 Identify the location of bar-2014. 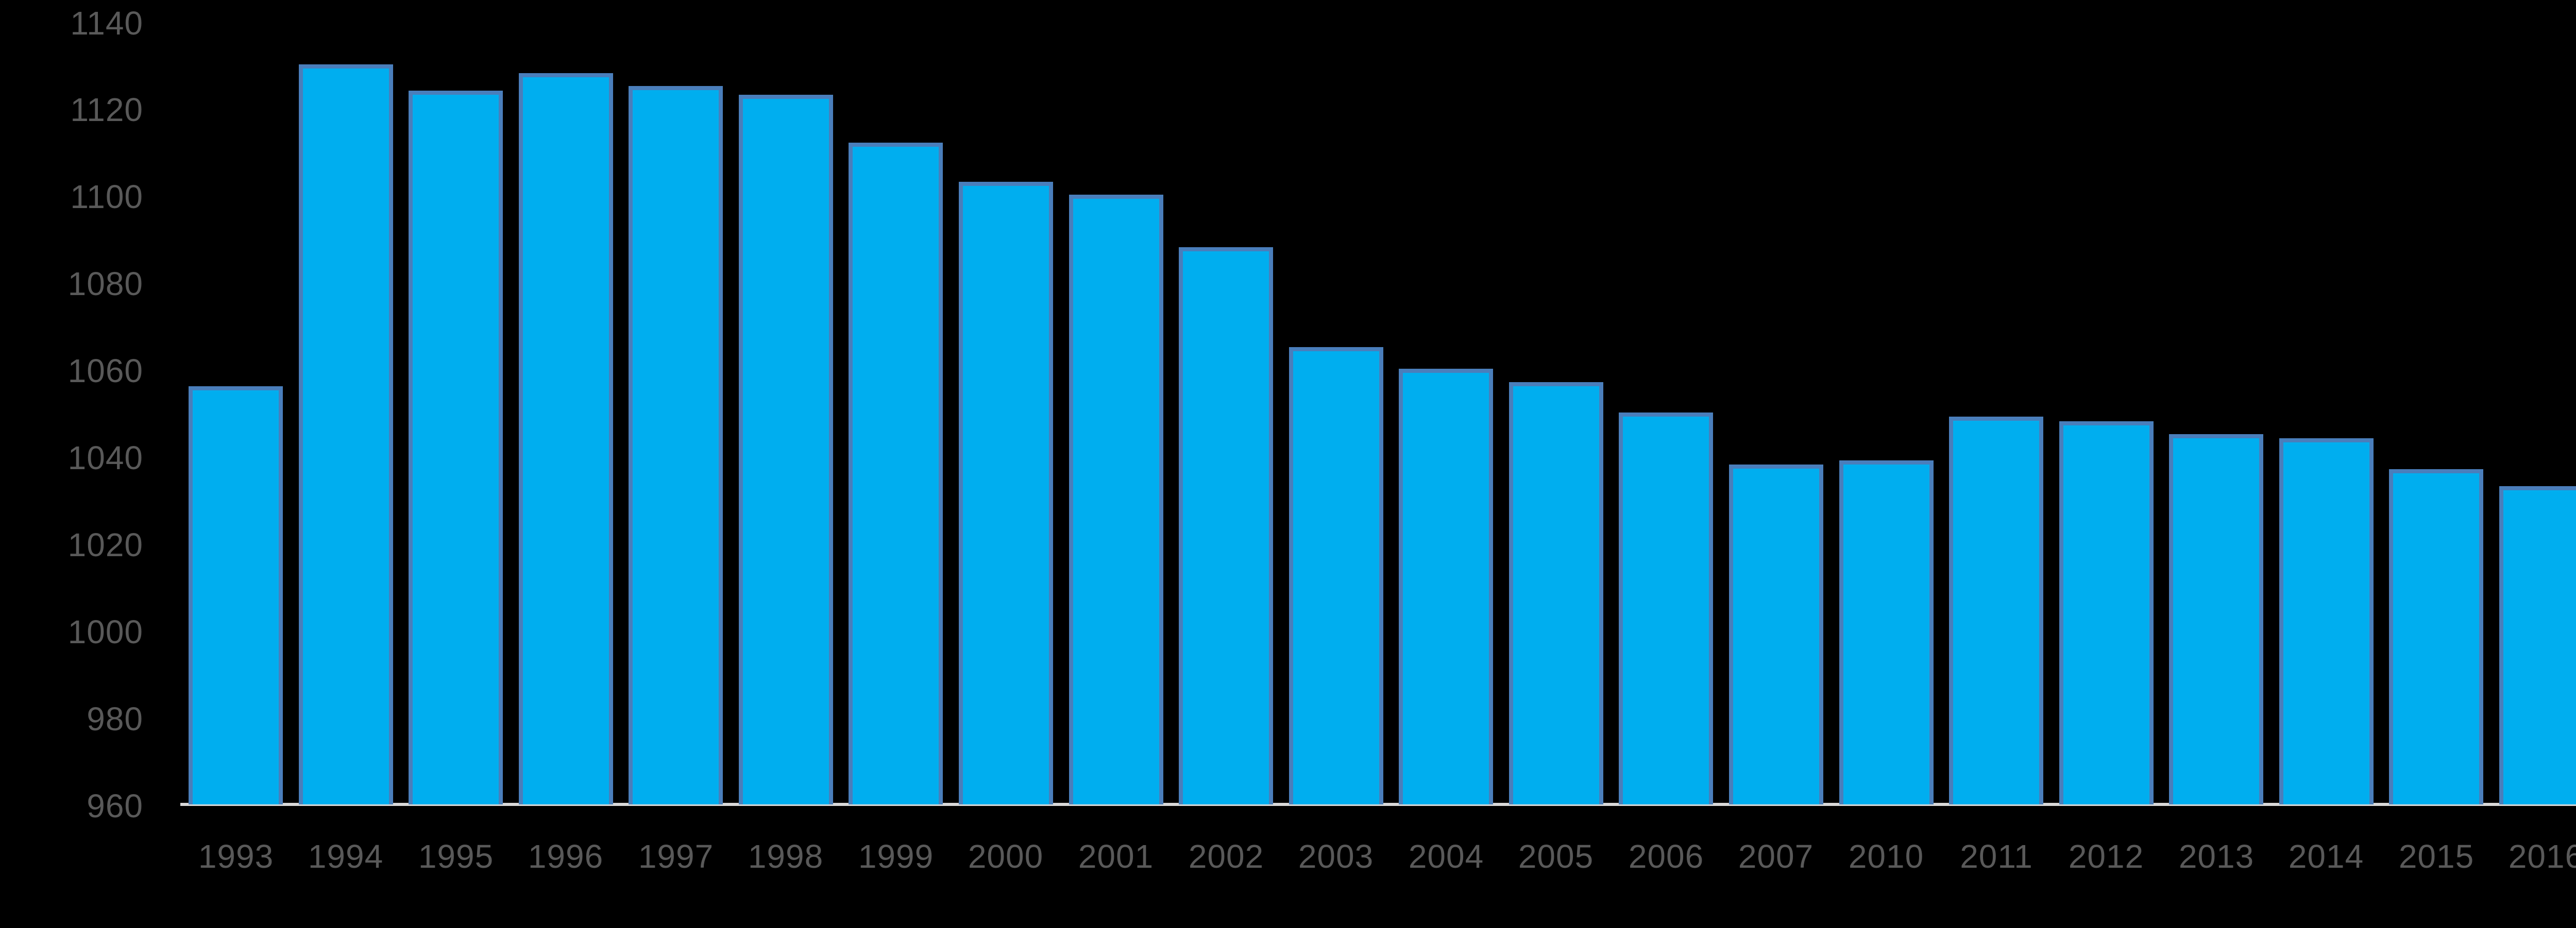
(2327, 621).